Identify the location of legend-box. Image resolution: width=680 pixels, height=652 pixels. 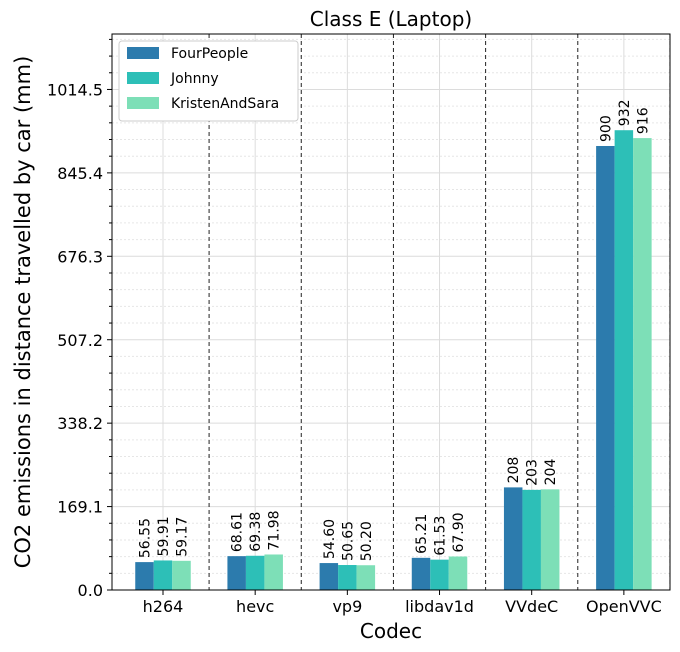
(208, 81).